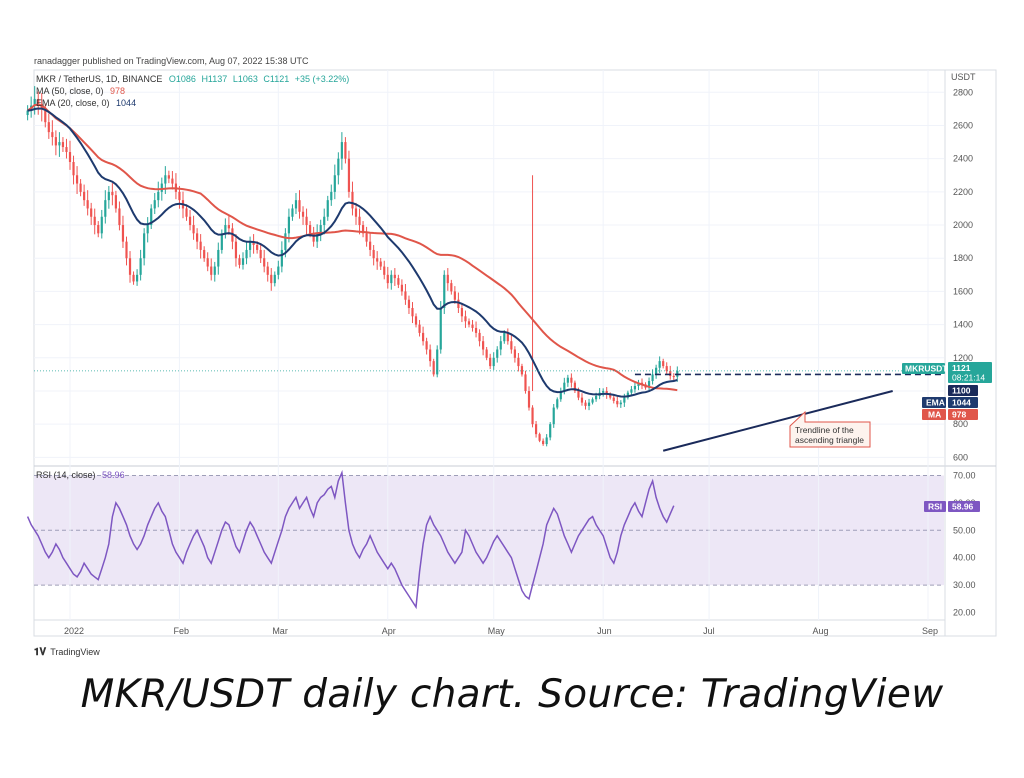 This screenshot has width=1024, height=778. Describe the element at coordinates (960, 424) in the screenshot. I see `price-tick-label: 800` at that location.